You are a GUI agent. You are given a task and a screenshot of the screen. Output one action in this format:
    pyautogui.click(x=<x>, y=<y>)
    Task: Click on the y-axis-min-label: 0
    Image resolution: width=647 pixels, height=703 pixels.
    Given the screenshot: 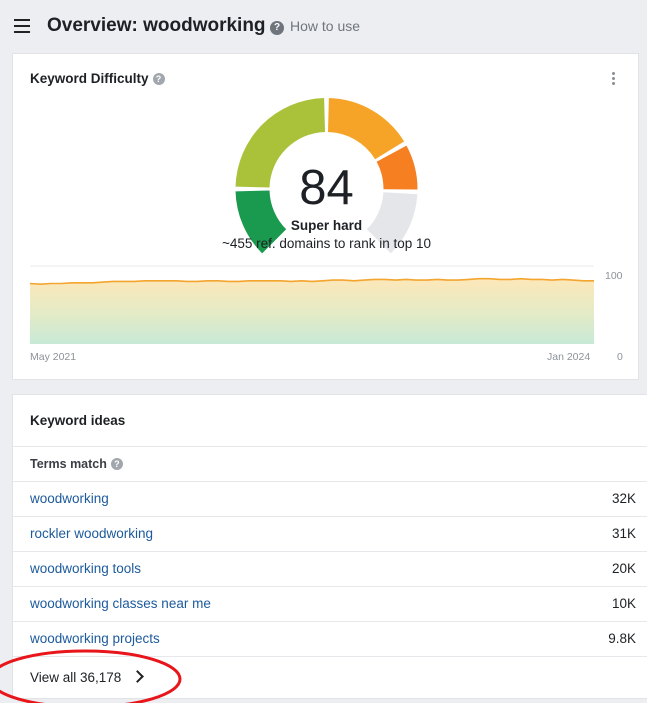 What is the action you would take?
    pyautogui.click(x=620, y=357)
    